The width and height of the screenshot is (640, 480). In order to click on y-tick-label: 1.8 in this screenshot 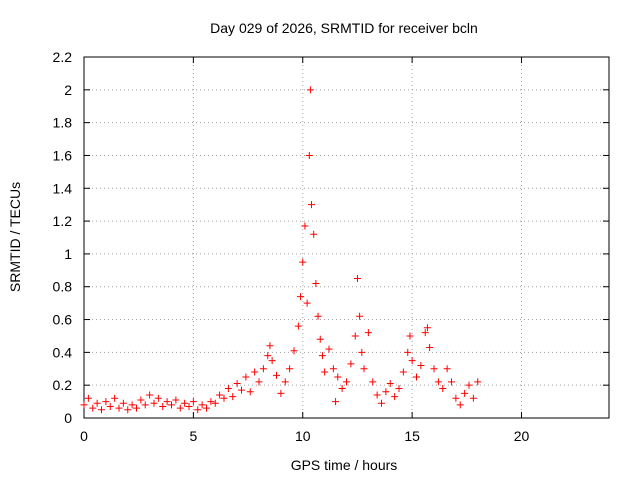, I will do `click(63, 123)`.